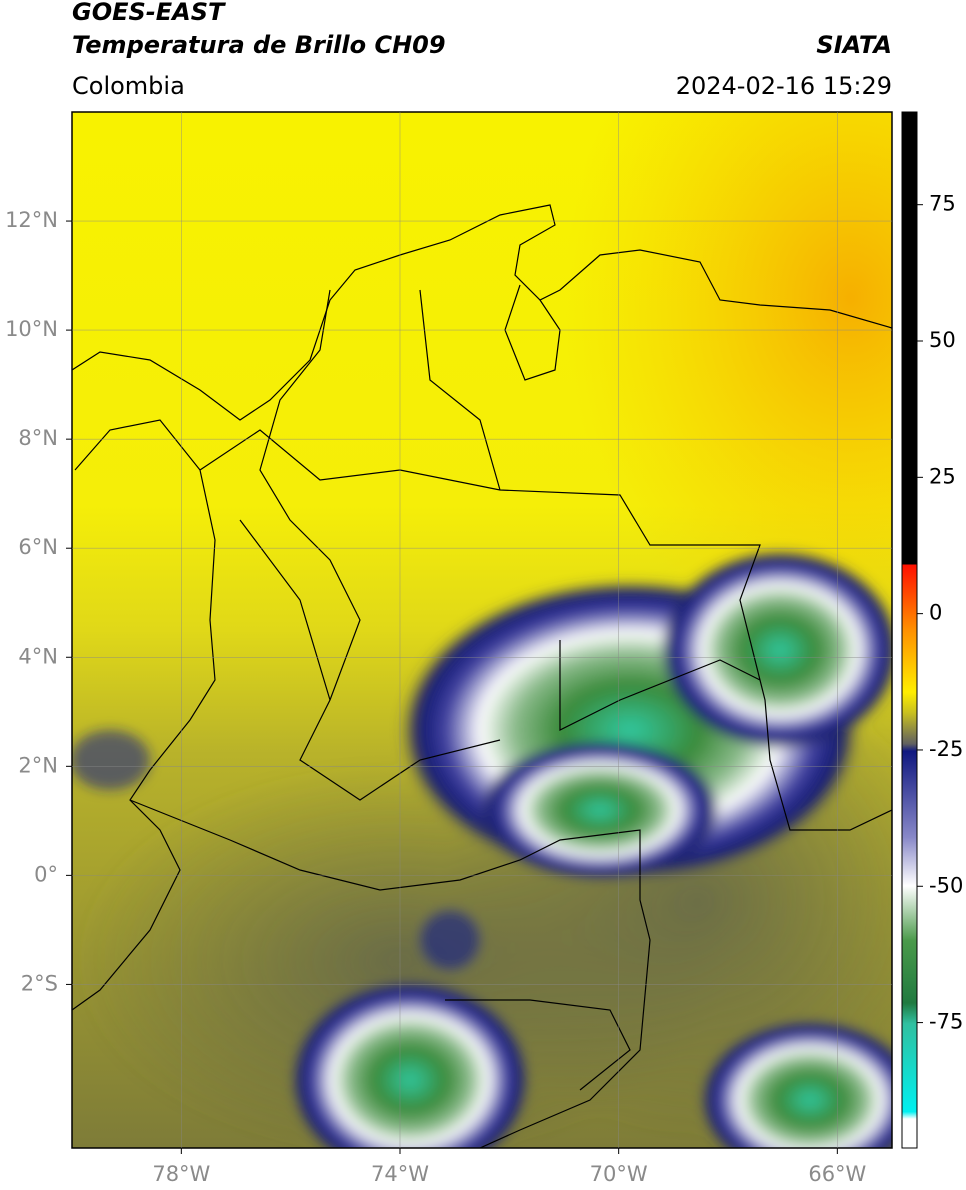 The width and height of the screenshot is (966, 1190). Describe the element at coordinates (784, 86) in the screenshot. I see `datetime: 2024-02-16 15:29` at that location.